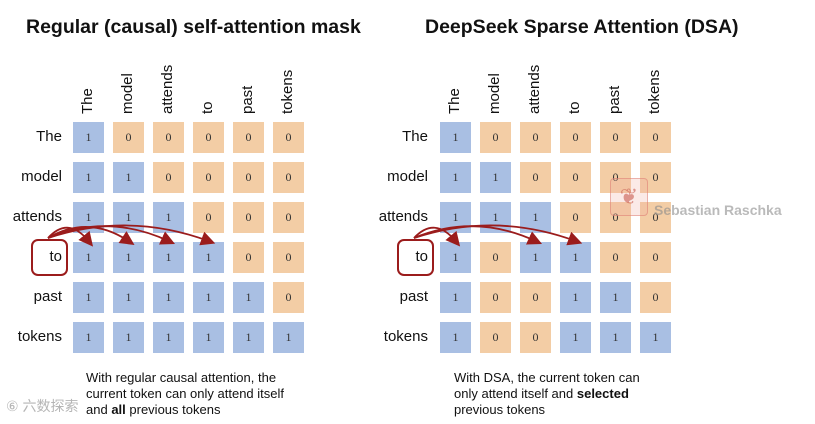  What do you see at coordinates (582, 27) in the screenshot?
I see `dsa-mask-title: DeepSeek Sparse Attention (DSA)` at bounding box center [582, 27].